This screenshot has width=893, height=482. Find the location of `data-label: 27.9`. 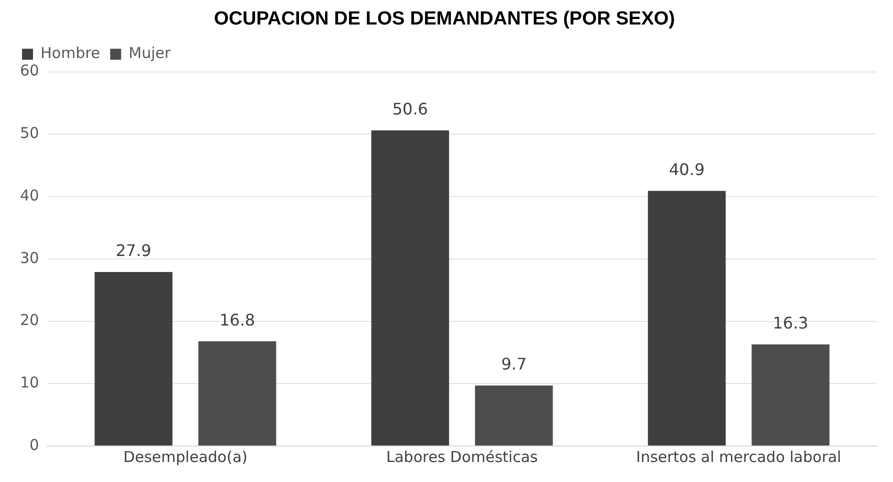

data-label: 27.9 is located at coordinates (134, 250).